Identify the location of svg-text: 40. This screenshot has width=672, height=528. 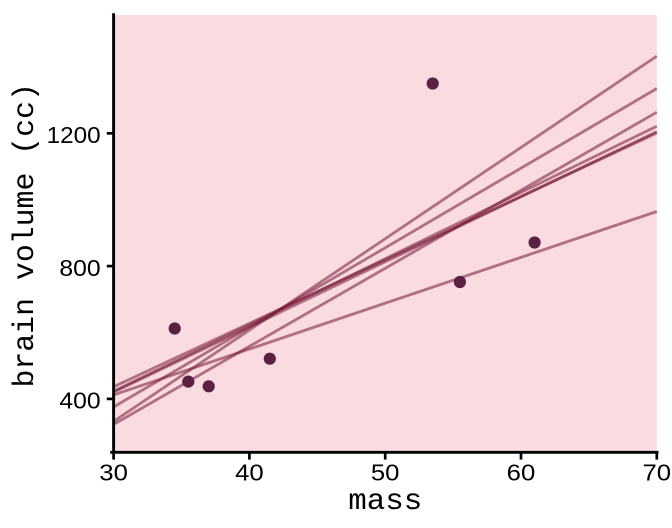
(249, 473).